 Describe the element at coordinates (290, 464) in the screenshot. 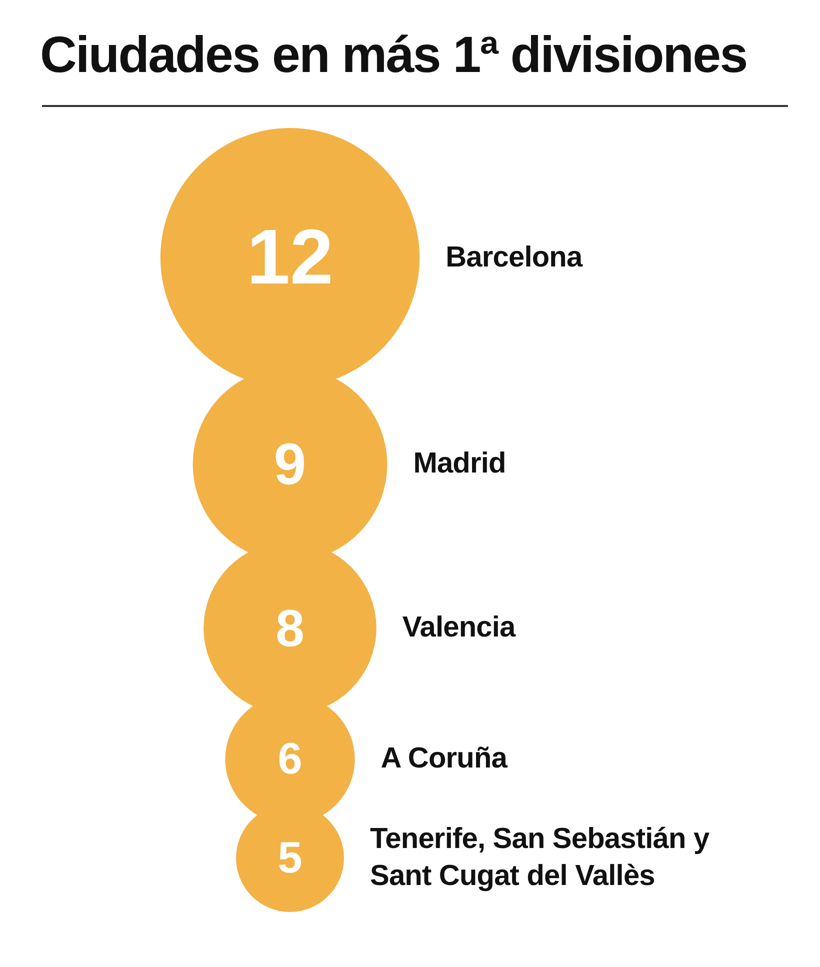

I see `data-label: 9` at that location.